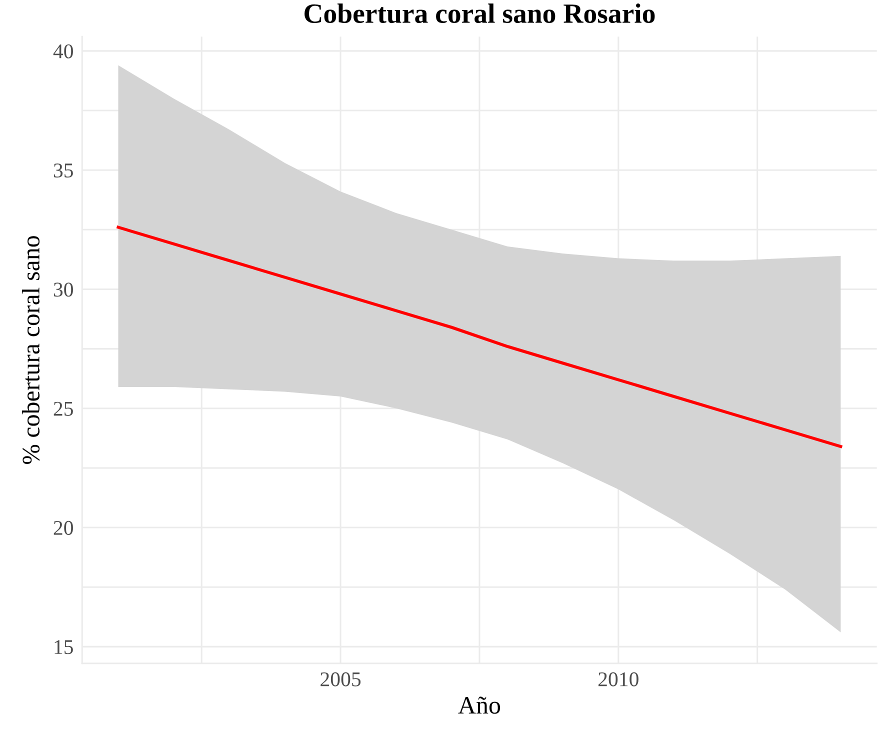 This screenshot has width=883, height=733. I want to click on y-tick-label: 40, so click(63, 51).